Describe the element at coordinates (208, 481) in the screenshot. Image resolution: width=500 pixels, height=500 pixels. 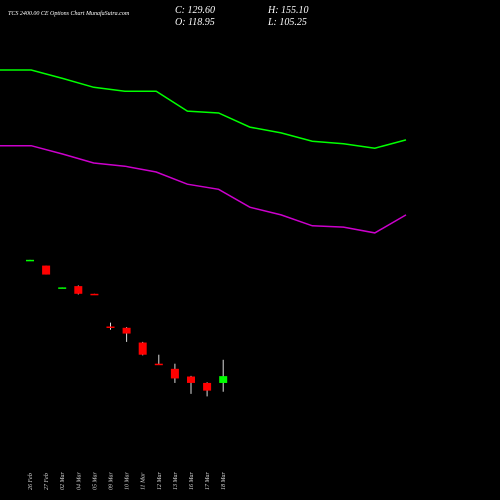
I see `x-tick-label: 17 Mar` at that location.